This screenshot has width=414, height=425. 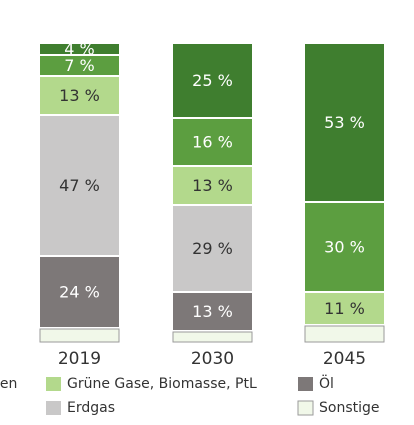 I want to click on data-label: 47 %, so click(x=79, y=185).